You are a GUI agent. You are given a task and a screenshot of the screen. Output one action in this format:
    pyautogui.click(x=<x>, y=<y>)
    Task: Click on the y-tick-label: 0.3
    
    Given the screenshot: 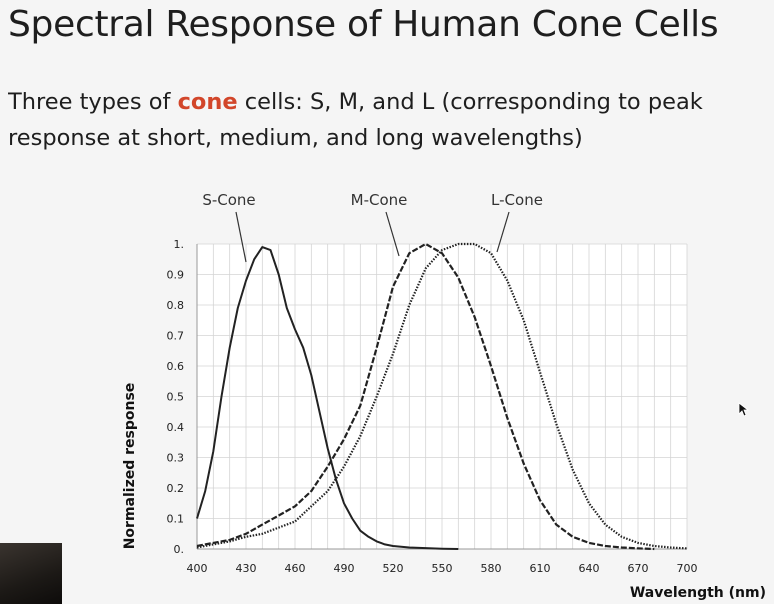 What is the action you would take?
    pyautogui.click(x=176, y=458)
    